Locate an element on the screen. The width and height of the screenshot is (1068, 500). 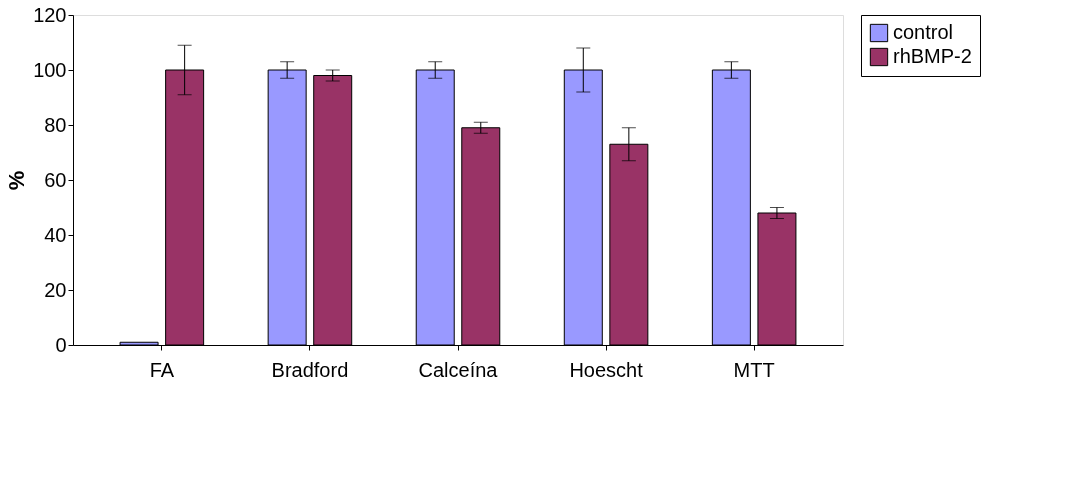
x-tick-label: Bradford is located at coordinates (310, 369).